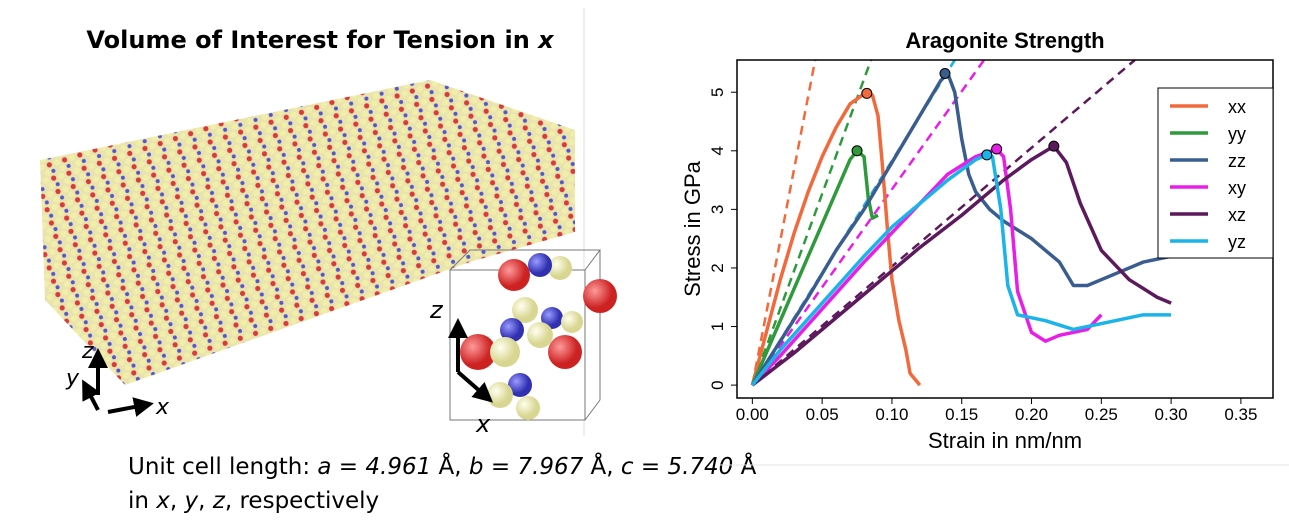 The image size is (1289, 520). Describe the element at coordinates (717, 150) in the screenshot. I see `y-tick-label: 4` at that location.